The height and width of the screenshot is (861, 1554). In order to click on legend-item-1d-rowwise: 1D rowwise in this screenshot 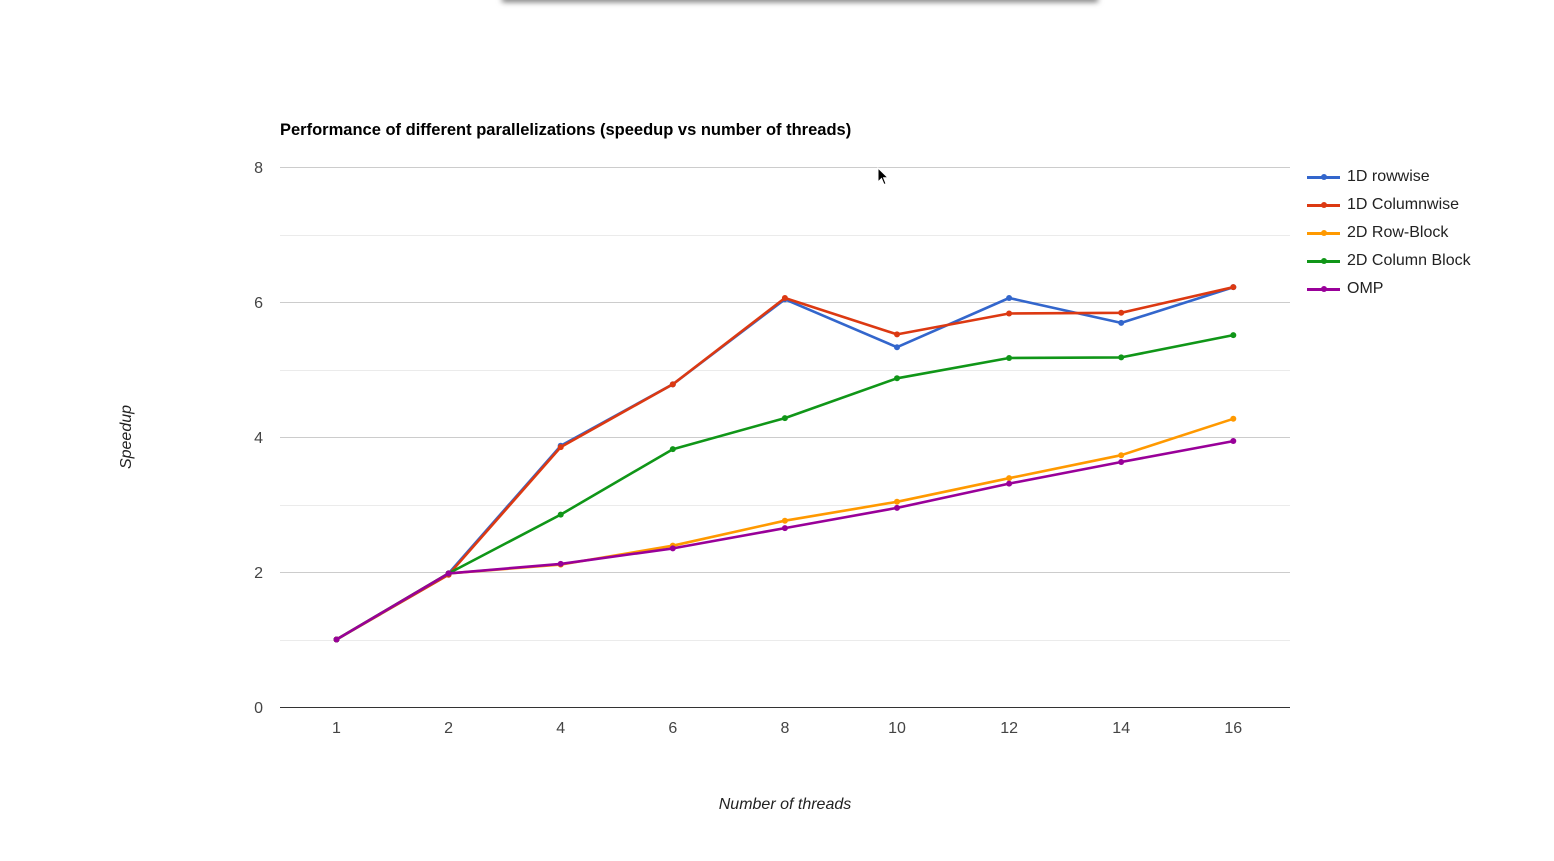, I will do `click(1389, 177)`.